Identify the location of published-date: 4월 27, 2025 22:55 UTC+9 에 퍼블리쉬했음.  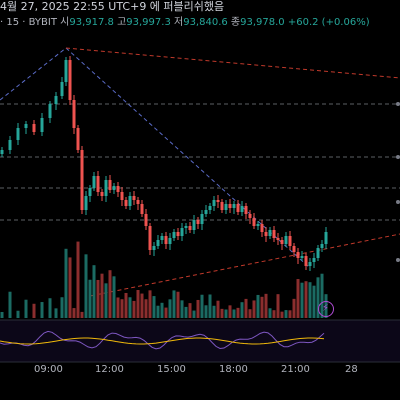
(112, 6).